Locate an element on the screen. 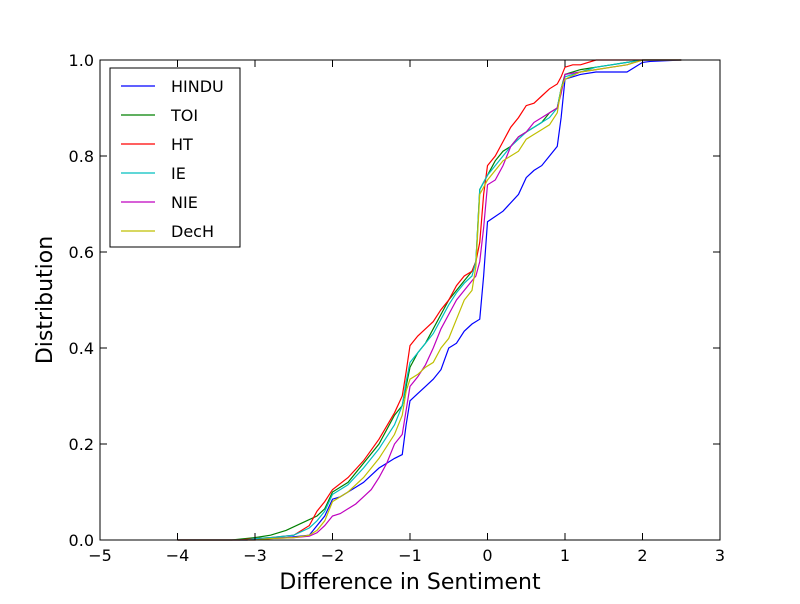  y-tick-label: 0.4 is located at coordinates (81, 348).